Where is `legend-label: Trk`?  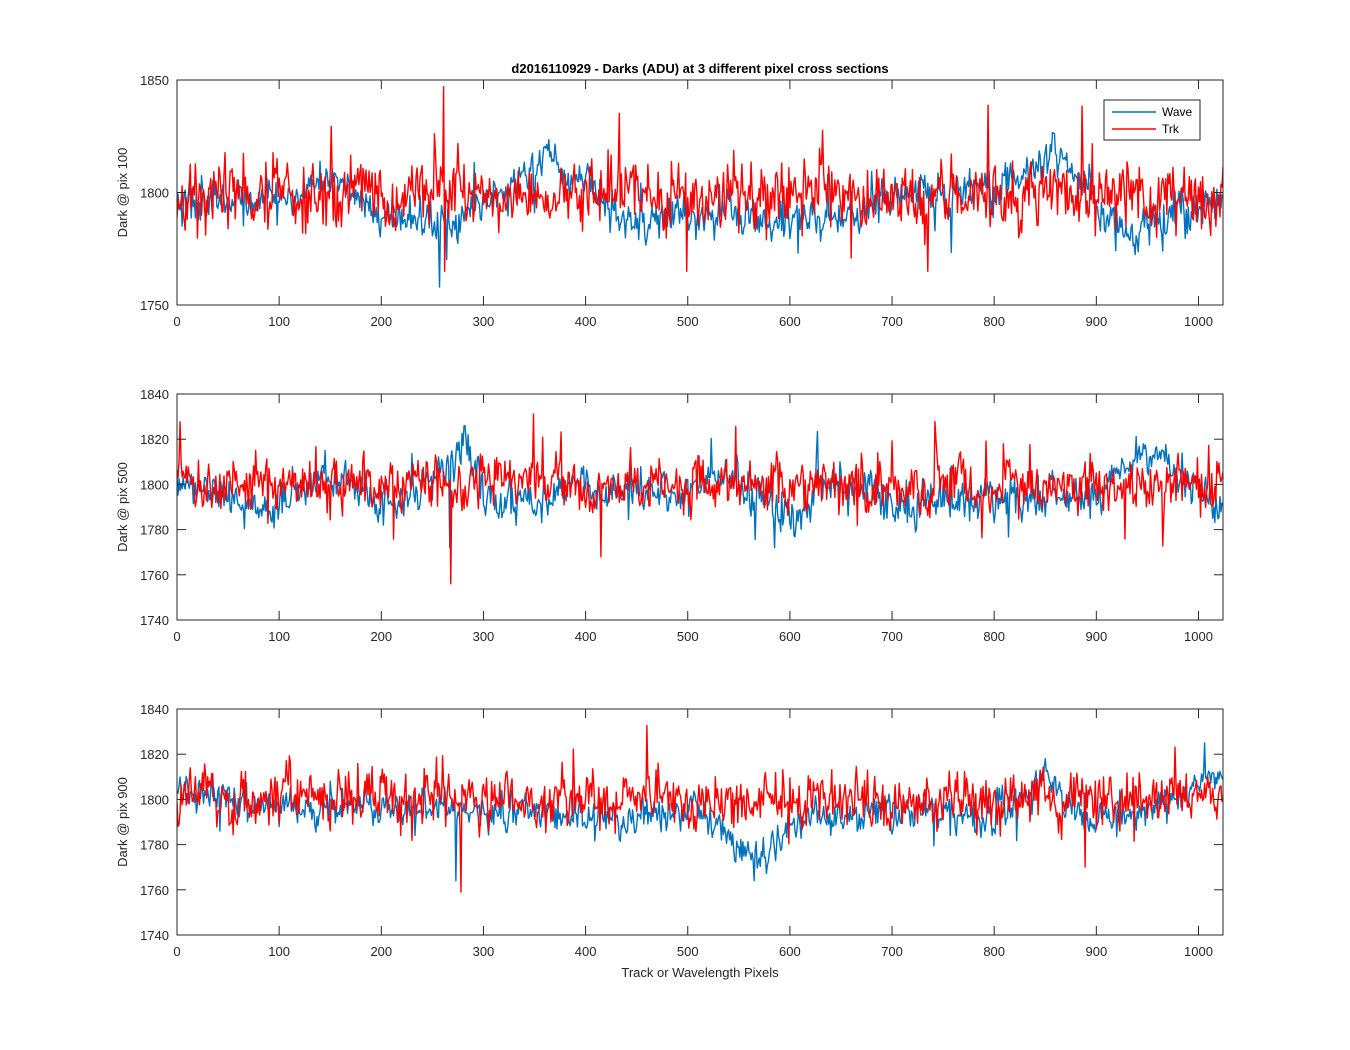
legend-label: Trk is located at coordinates (1171, 129).